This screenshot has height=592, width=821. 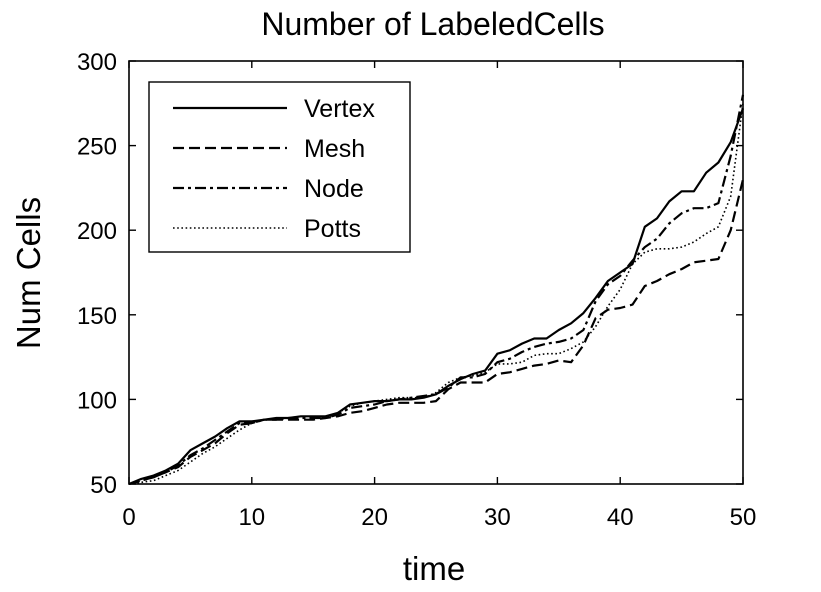 What do you see at coordinates (97, 316) in the screenshot?
I see `y-tick-label: 150` at bounding box center [97, 316].